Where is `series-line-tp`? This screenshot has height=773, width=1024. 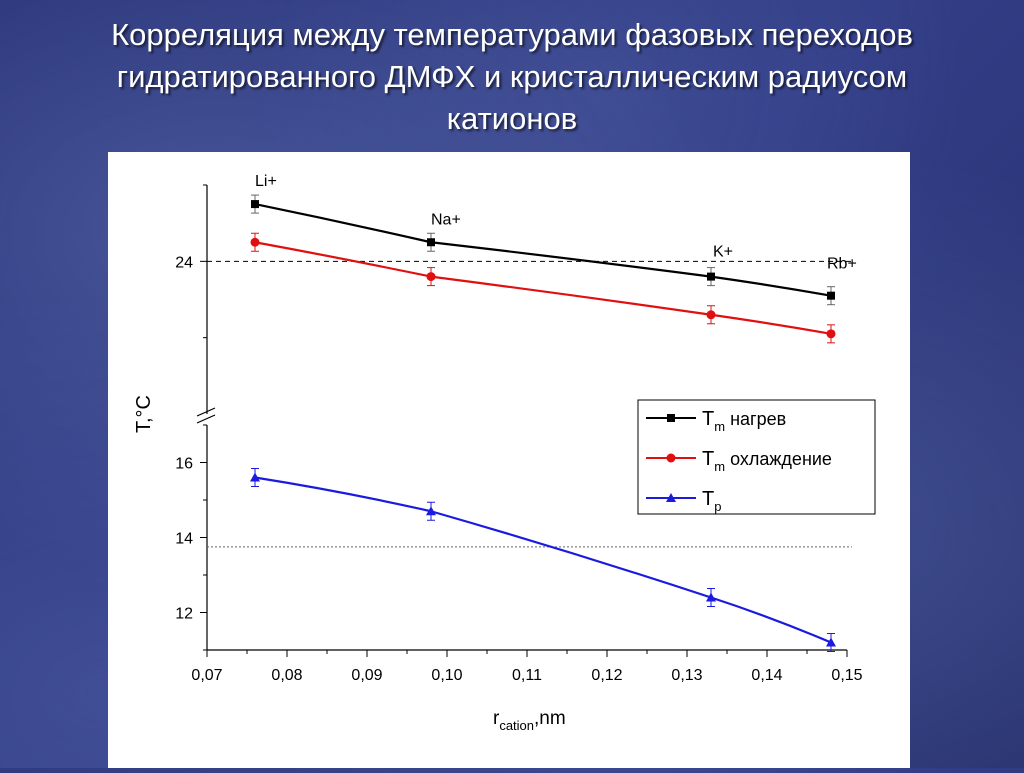
series-line-tp is located at coordinates (543, 560).